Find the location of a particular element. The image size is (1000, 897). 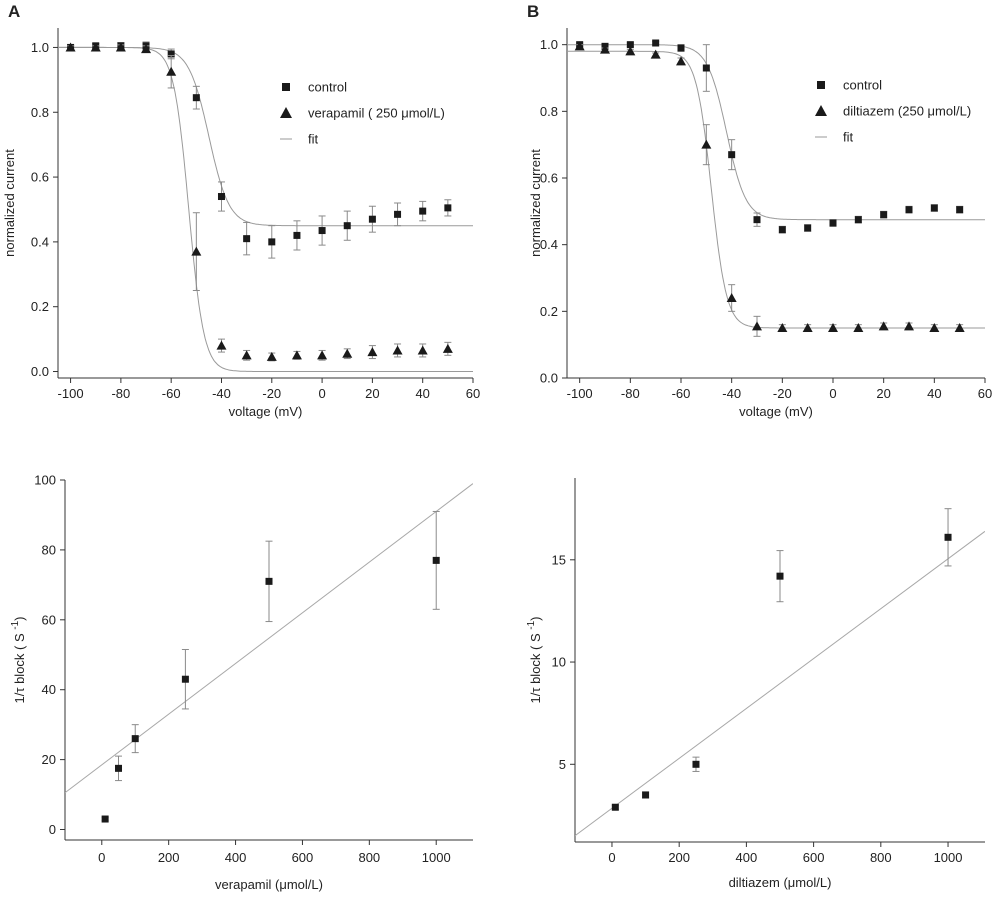

panel-label-b: B is located at coordinates (533, 11).